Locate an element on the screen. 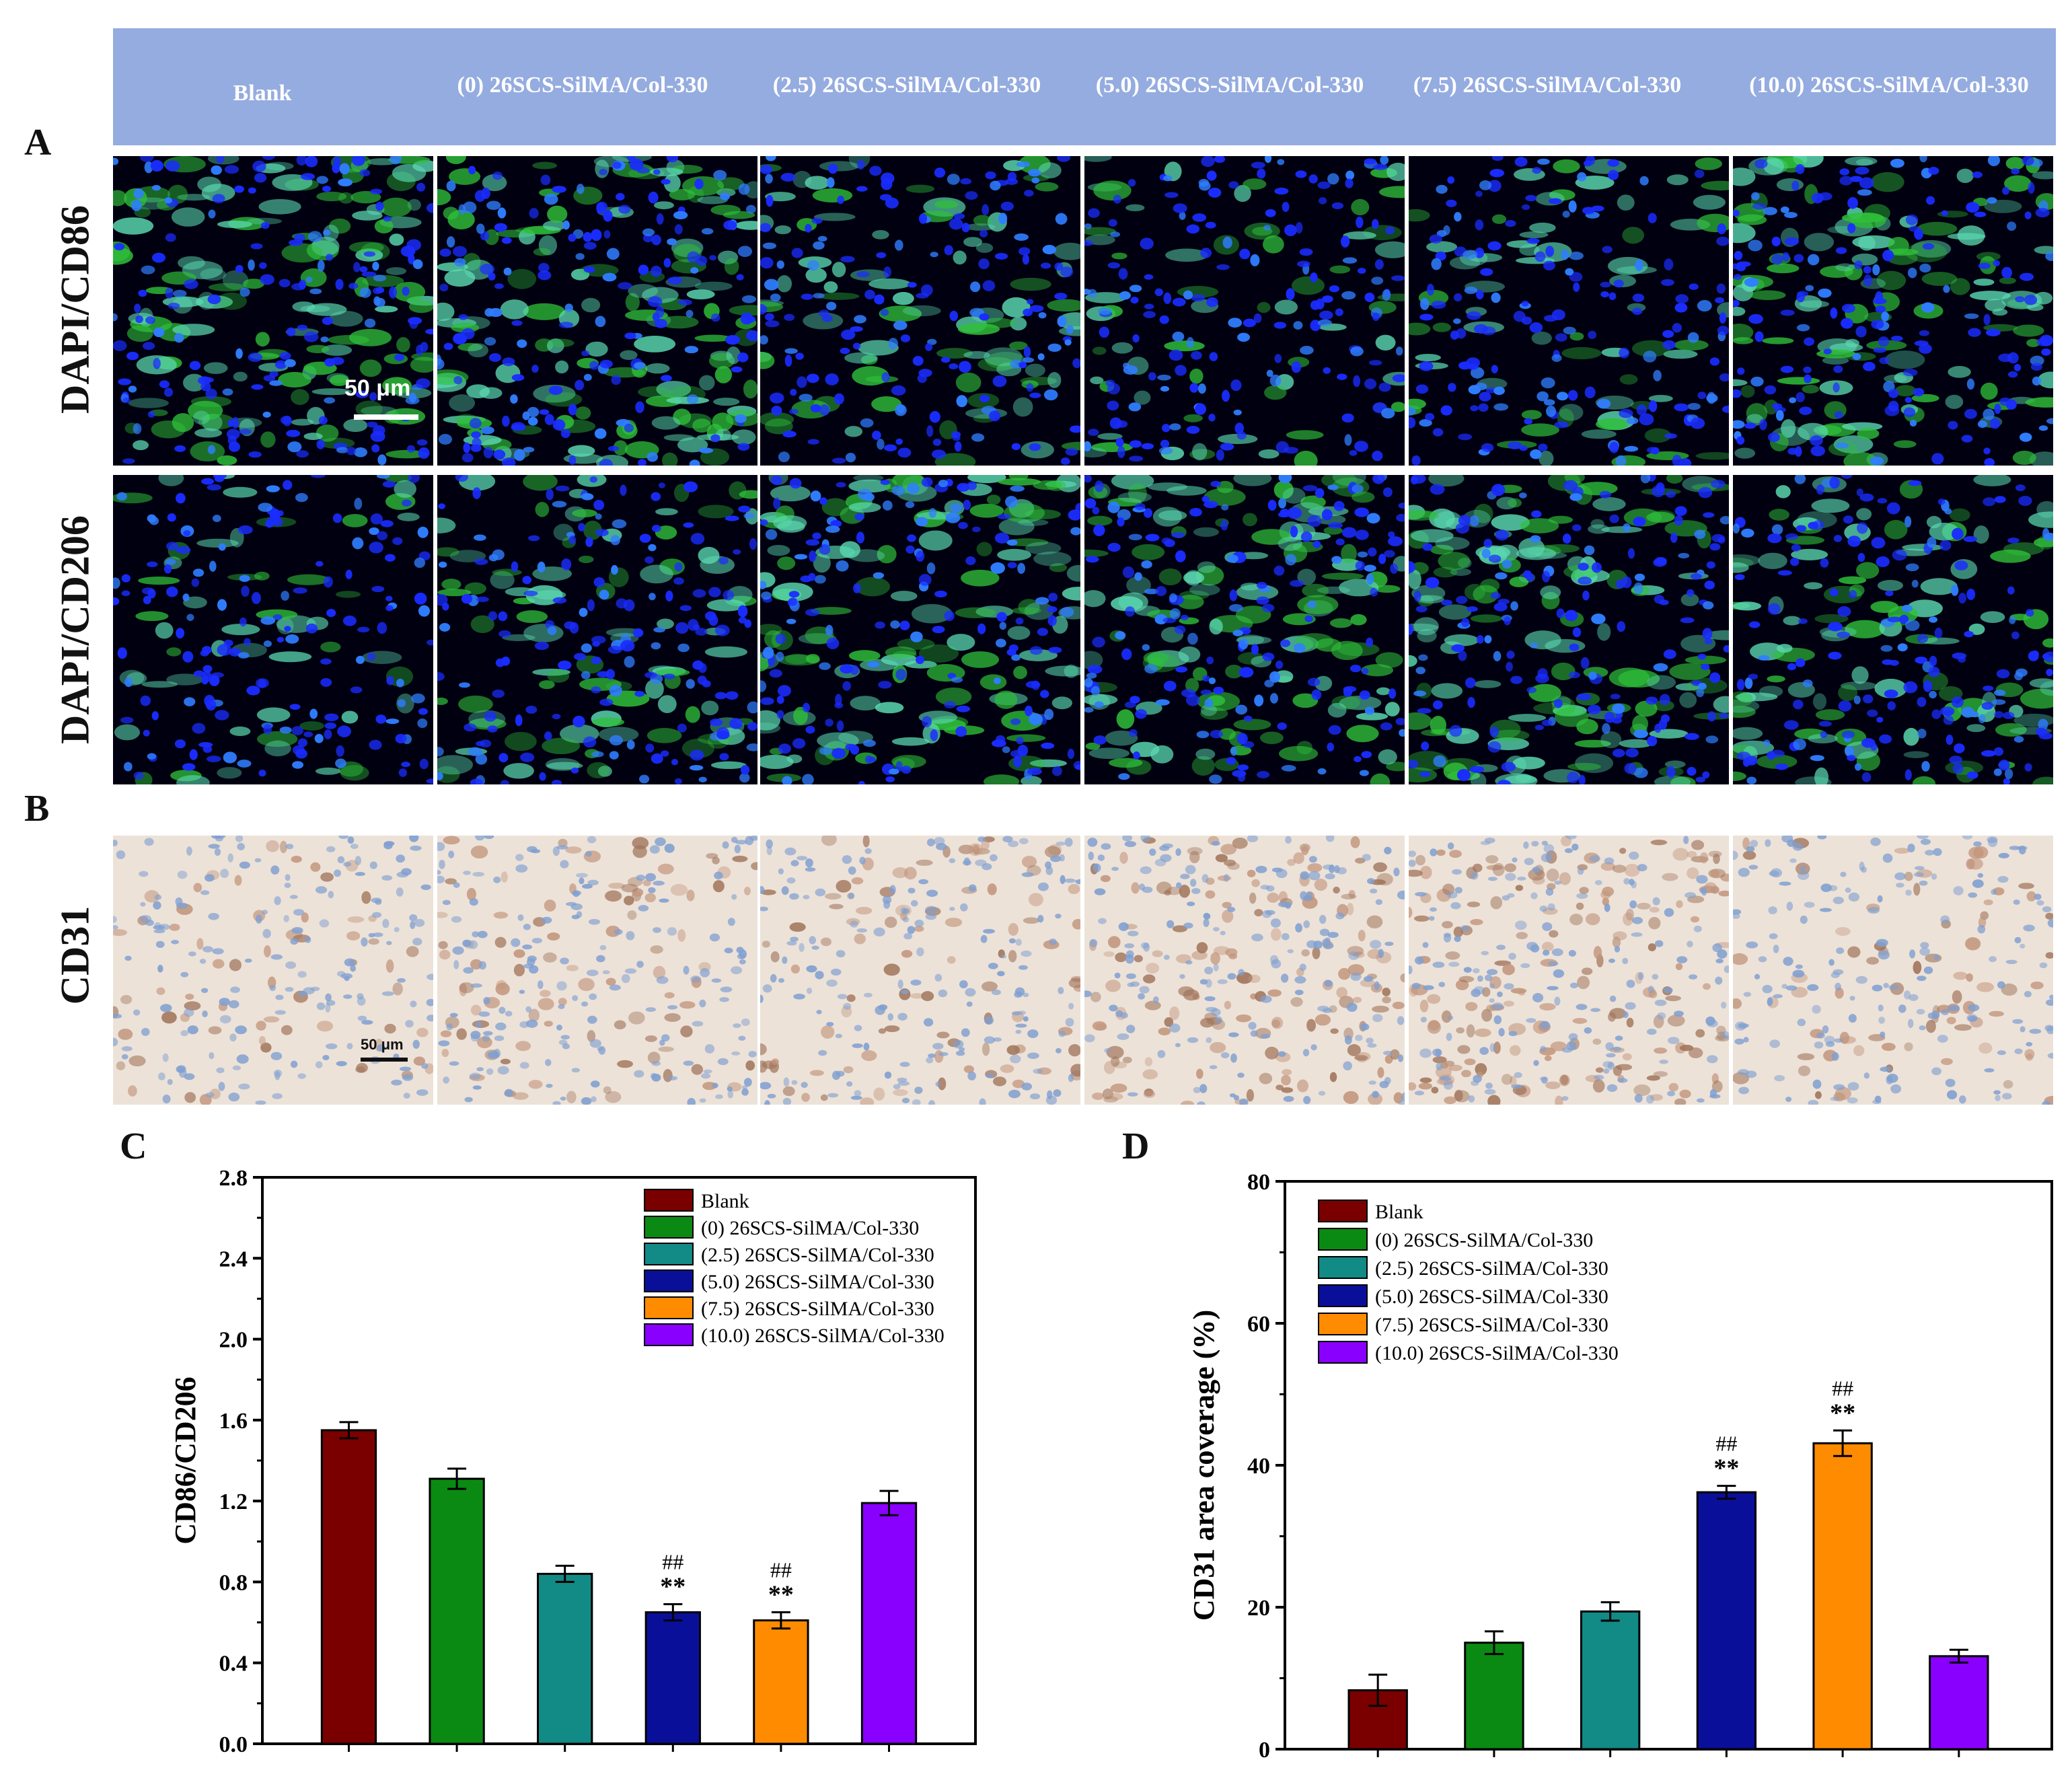 Image resolution: width=2072 pixels, height=1768 pixels. y-tick-label: 1.6 is located at coordinates (233, 1421).